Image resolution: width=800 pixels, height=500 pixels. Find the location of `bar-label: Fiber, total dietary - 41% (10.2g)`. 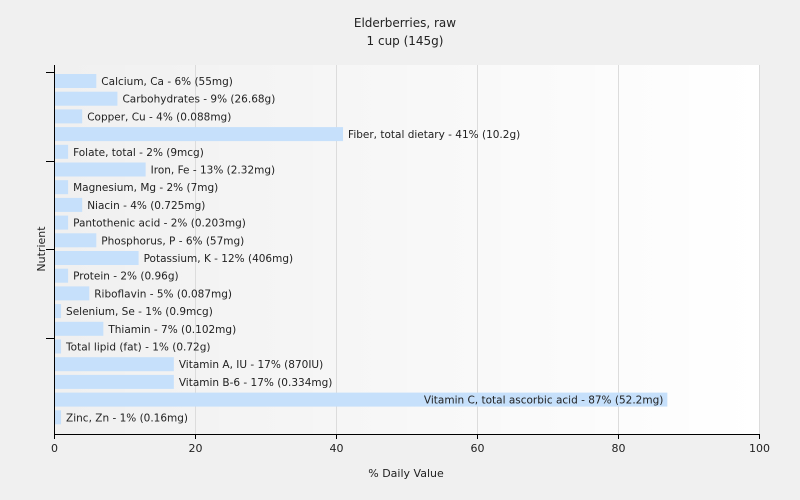

bar-label: Fiber, total dietary - 41% (10.2g) is located at coordinates (434, 135).